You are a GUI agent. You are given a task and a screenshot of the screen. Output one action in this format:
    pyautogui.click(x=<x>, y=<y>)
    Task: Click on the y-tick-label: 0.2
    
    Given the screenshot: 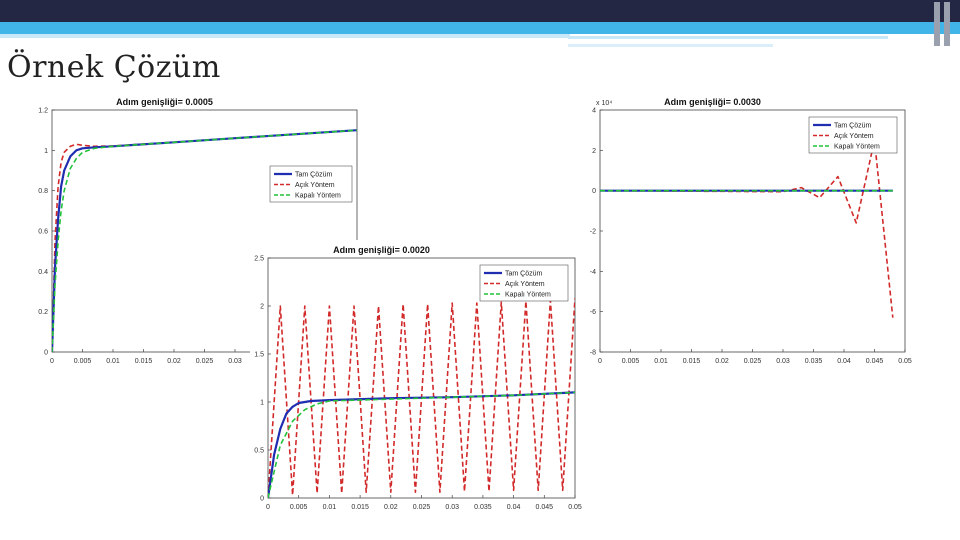 What is the action you would take?
    pyautogui.click(x=43, y=312)
    